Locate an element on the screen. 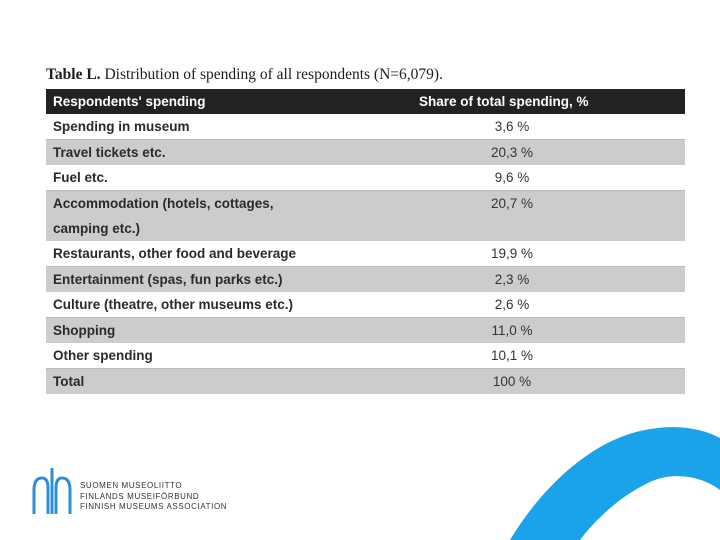 This screenshot has height=540, width=720. row-label: Other spending is located at coordinates (103, 355).